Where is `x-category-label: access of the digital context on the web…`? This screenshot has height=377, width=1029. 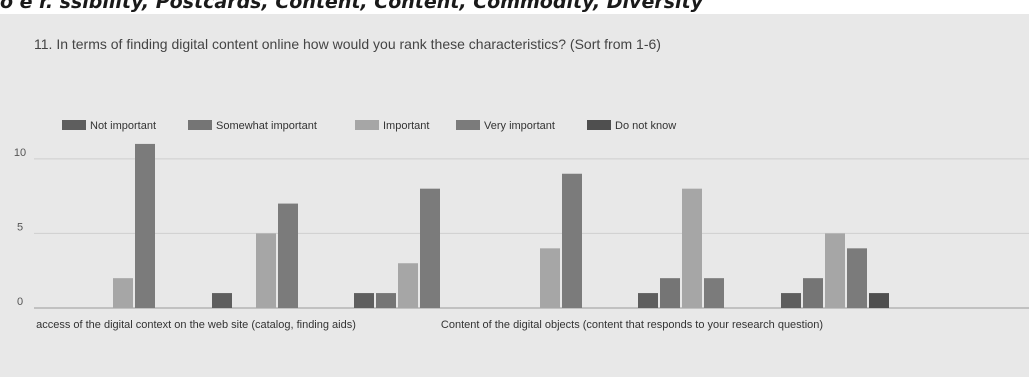
x-category-label: access of the digital context on the web… is located at coordinates (196, 325).